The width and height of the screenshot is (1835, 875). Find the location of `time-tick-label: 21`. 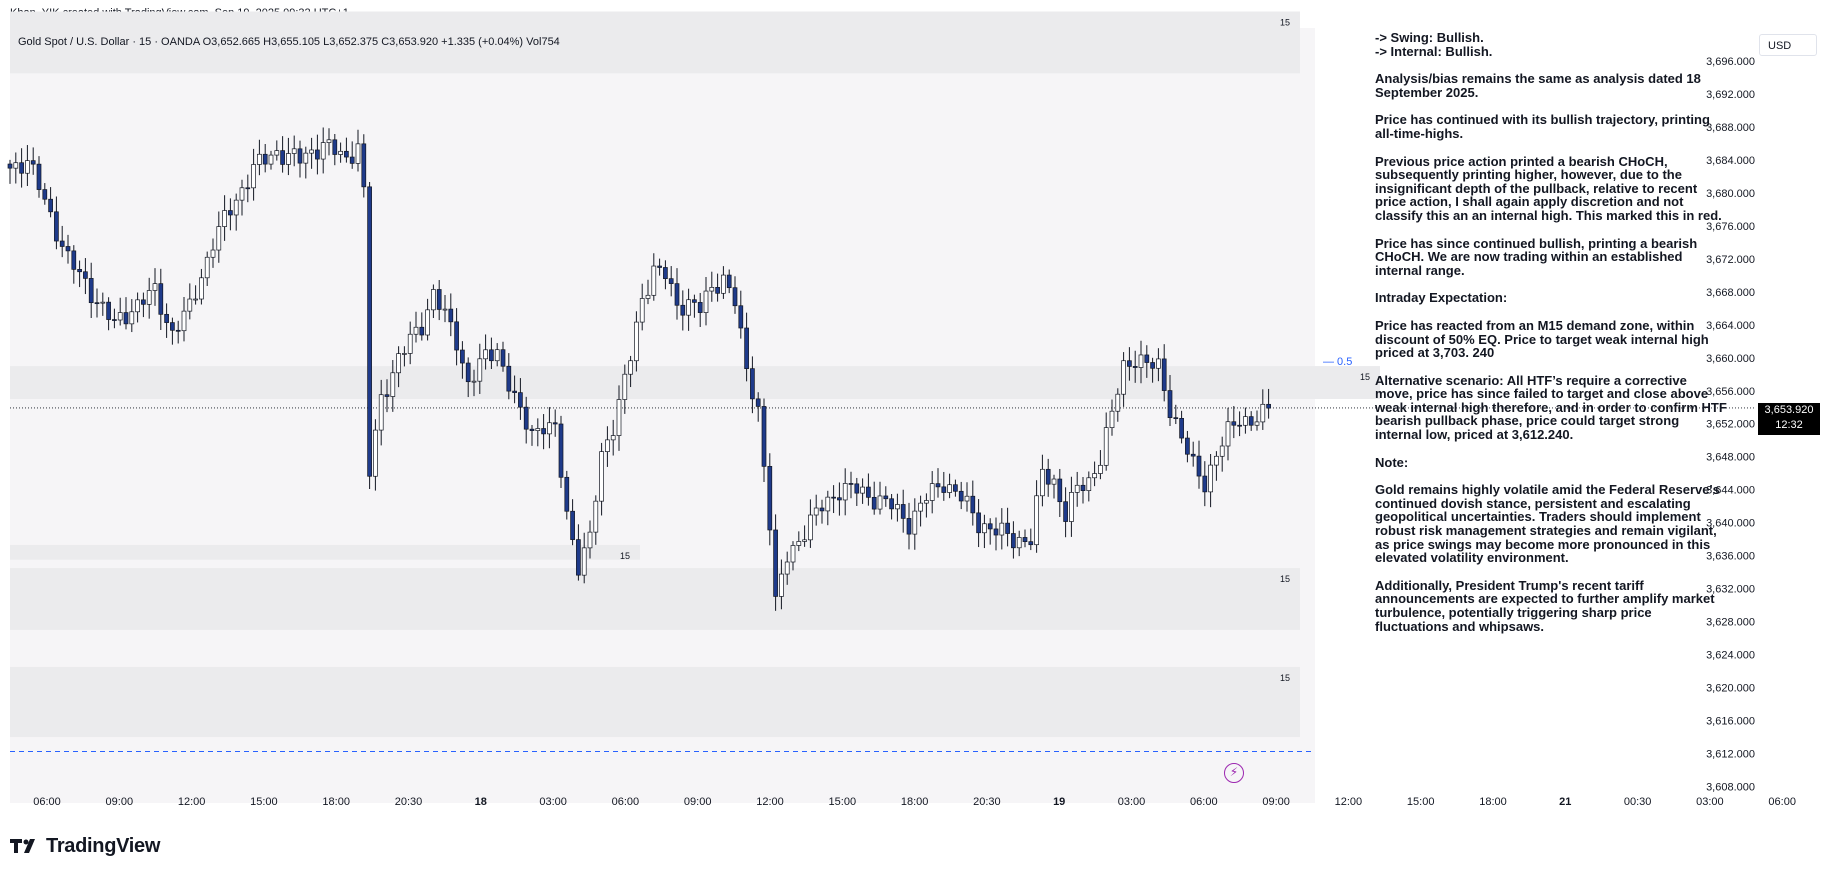

time-tick-label: 21 is located at coordinates (1565, 802).